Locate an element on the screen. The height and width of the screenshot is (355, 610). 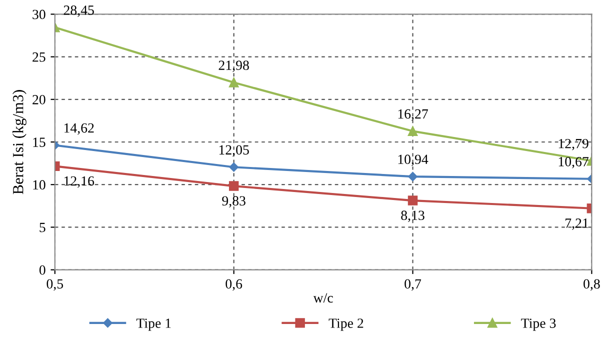
x-axis-title: w/c is located at coordinates (323, 298).